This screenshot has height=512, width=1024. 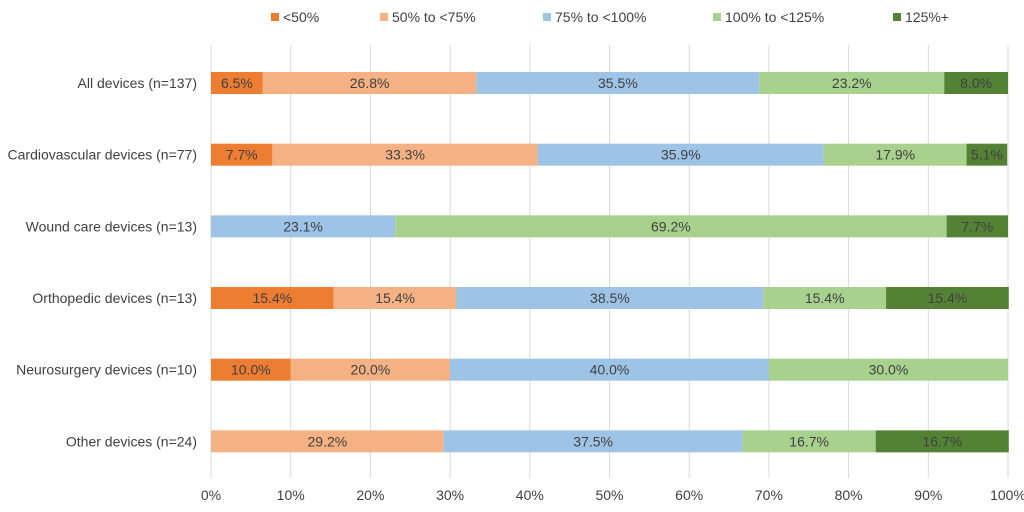 I want to click on bar-data-label: 5.1%, so click(x=987, y=155).